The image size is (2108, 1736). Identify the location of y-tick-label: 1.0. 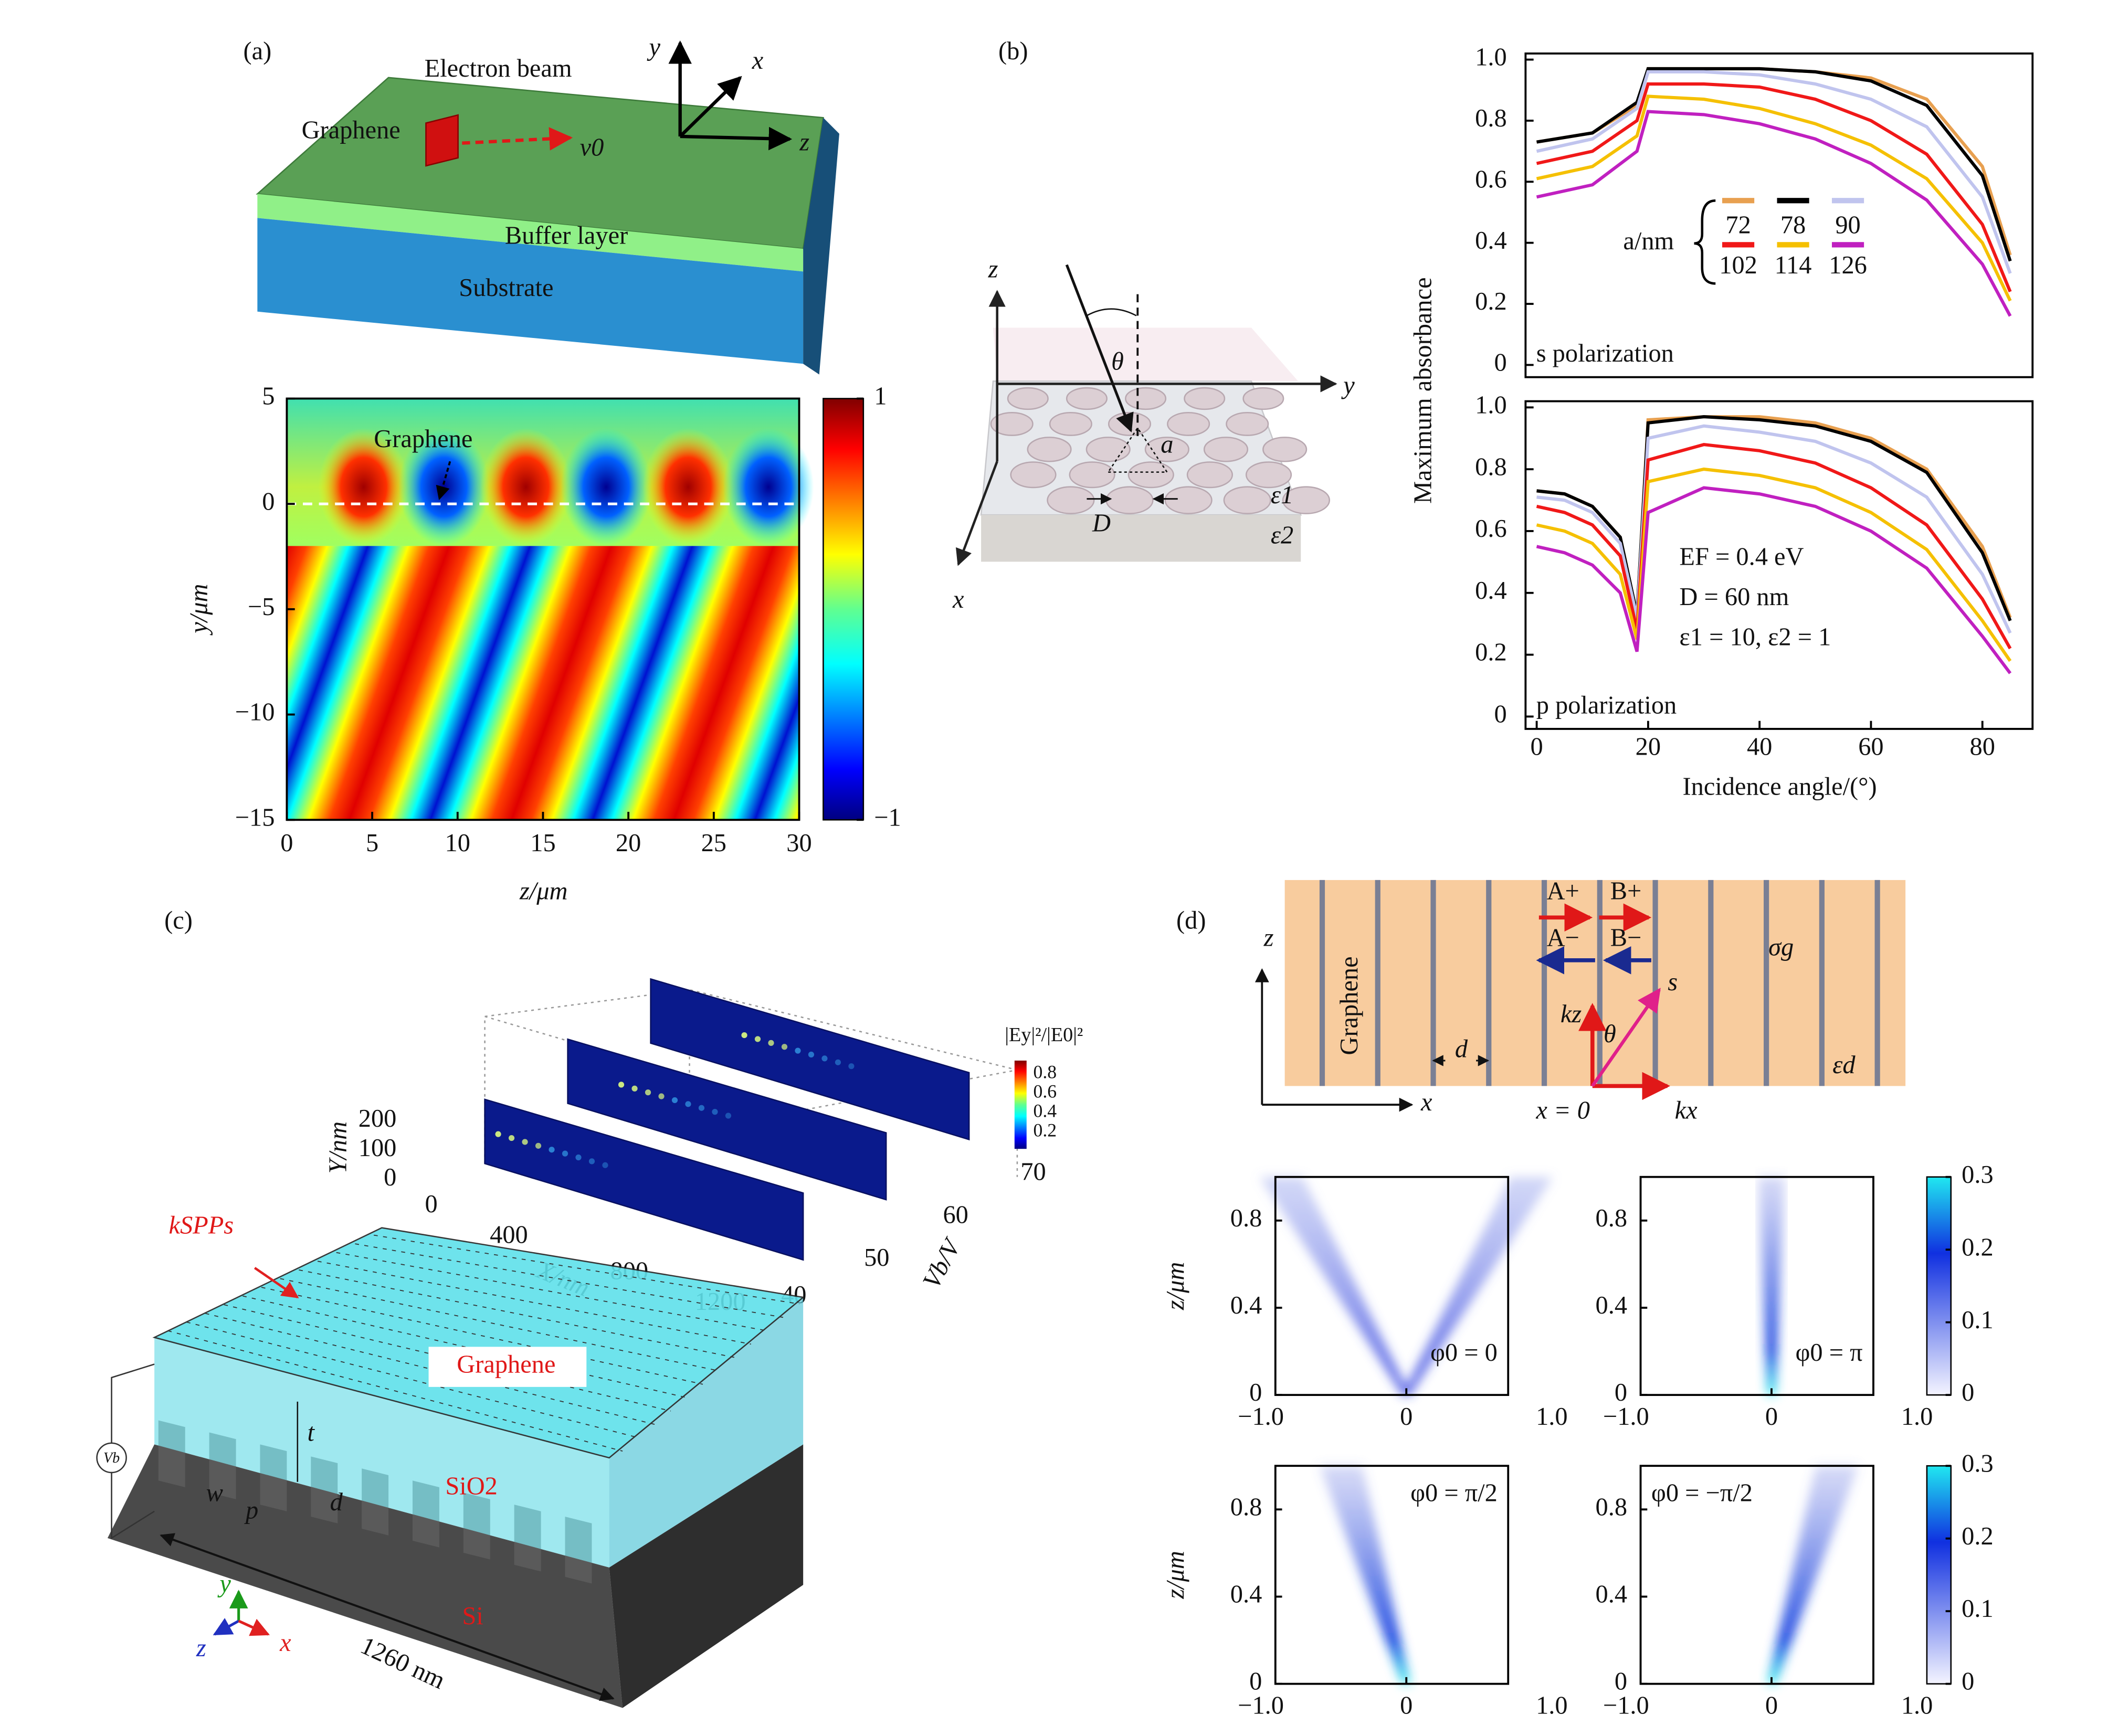
(1491, 57).